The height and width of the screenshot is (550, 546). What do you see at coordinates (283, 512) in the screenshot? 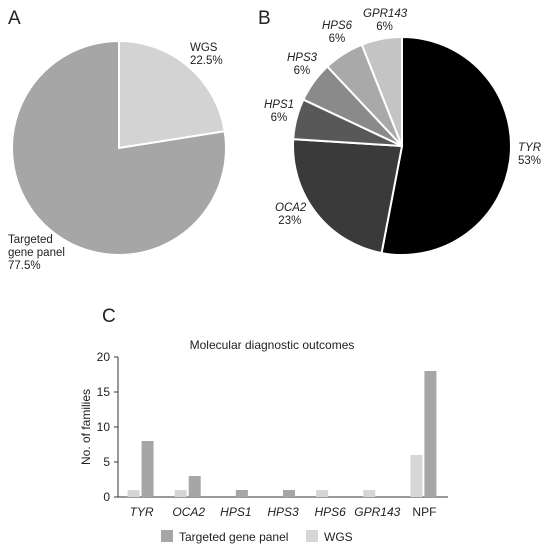
I see `x-tick-label-hps3: HPS3` at bounding box center [283, 512].